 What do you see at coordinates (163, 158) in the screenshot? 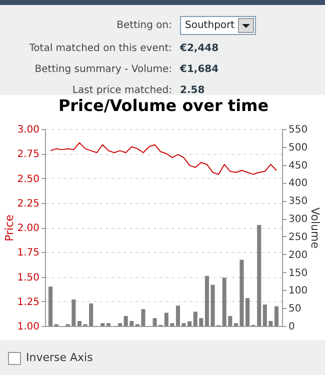
I see `line-series` at bounding box center [163, 158].